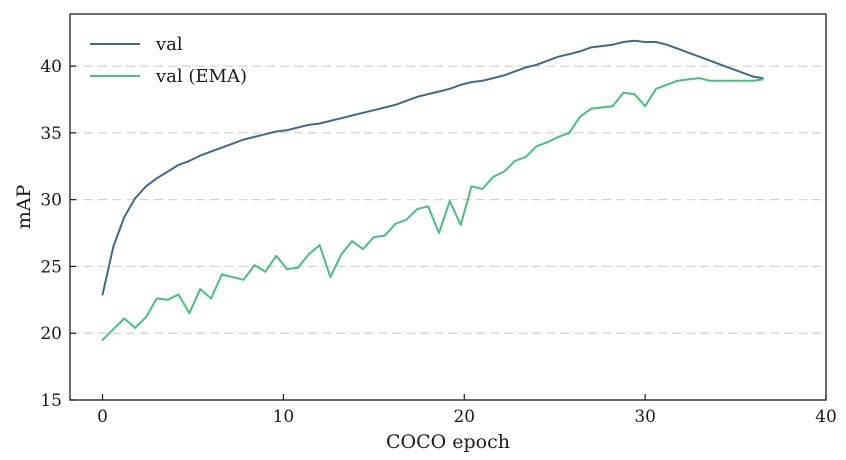  What do you see at coordinates (24, 207) in the screenshot?
I see `y-axis-label: mAP` at bounding box center [24, 207].